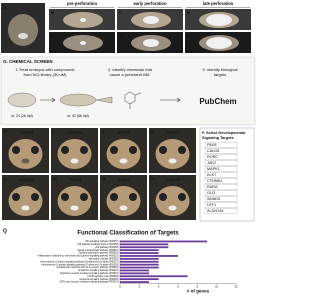 The height and width of the screenshot is (300, 320). What do you see at coordinates (124, 132) in the screenshot?
I see `compound-label: 60037` at bounding box center [124, 132].